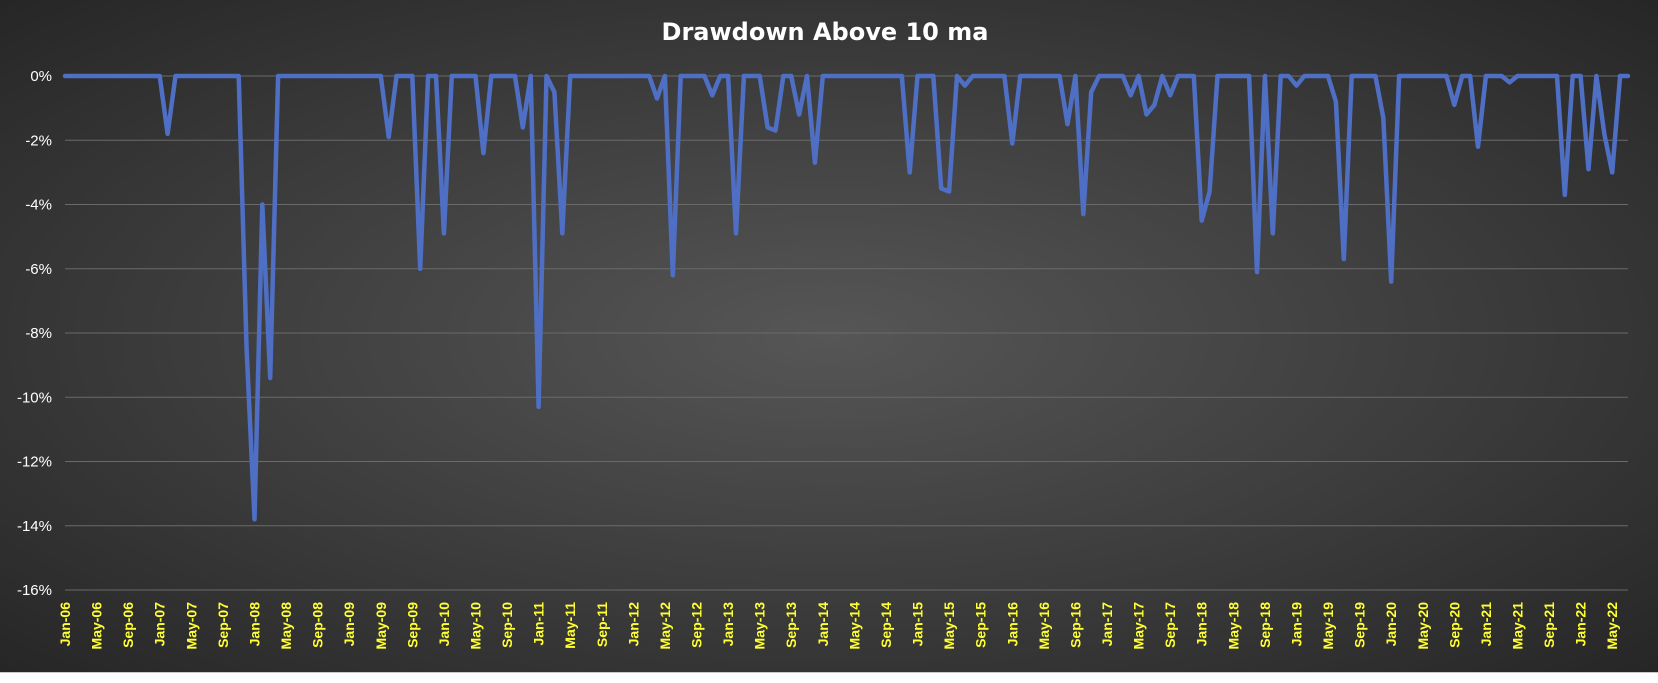 The width and height of the screenshot is (1658, 683). Describe the element at coordinates (791, 625) in the screenshot. I see `x-tick-label: Sep-13` at that location.